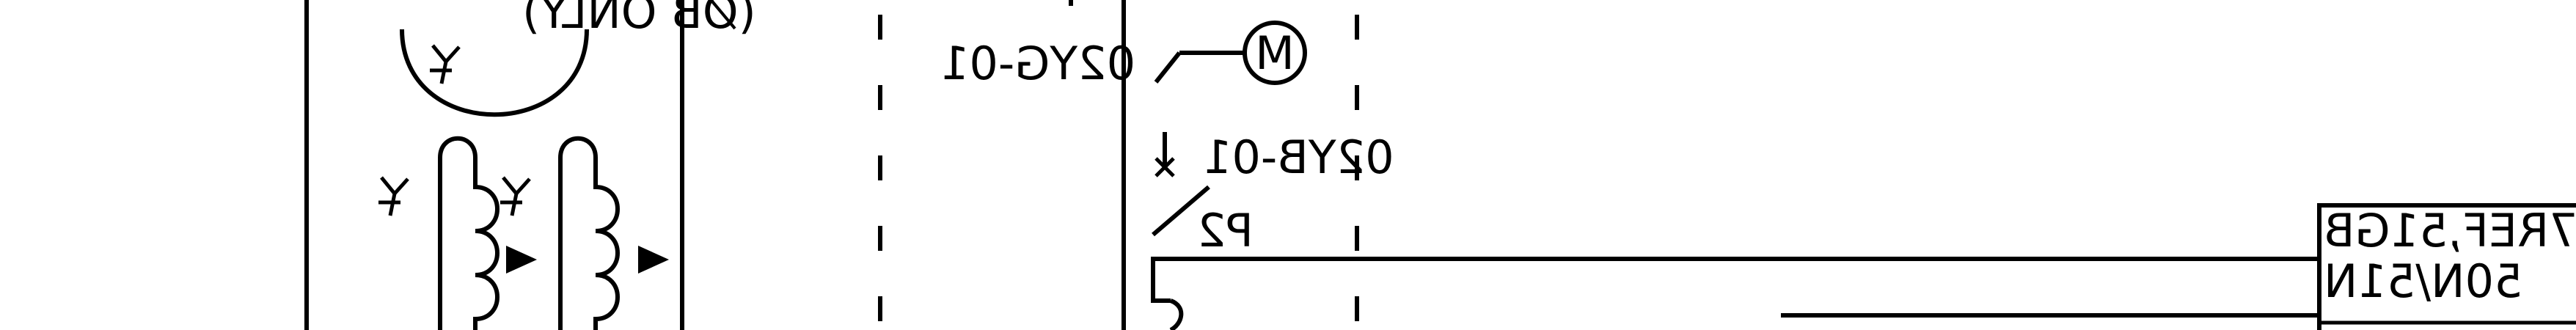 This screenshot has height=330, width=2576. Describe the element at coordinates (2450, 230) in the screenshot. I see `relay-ref-line1: 7REF,51GB` at that location.